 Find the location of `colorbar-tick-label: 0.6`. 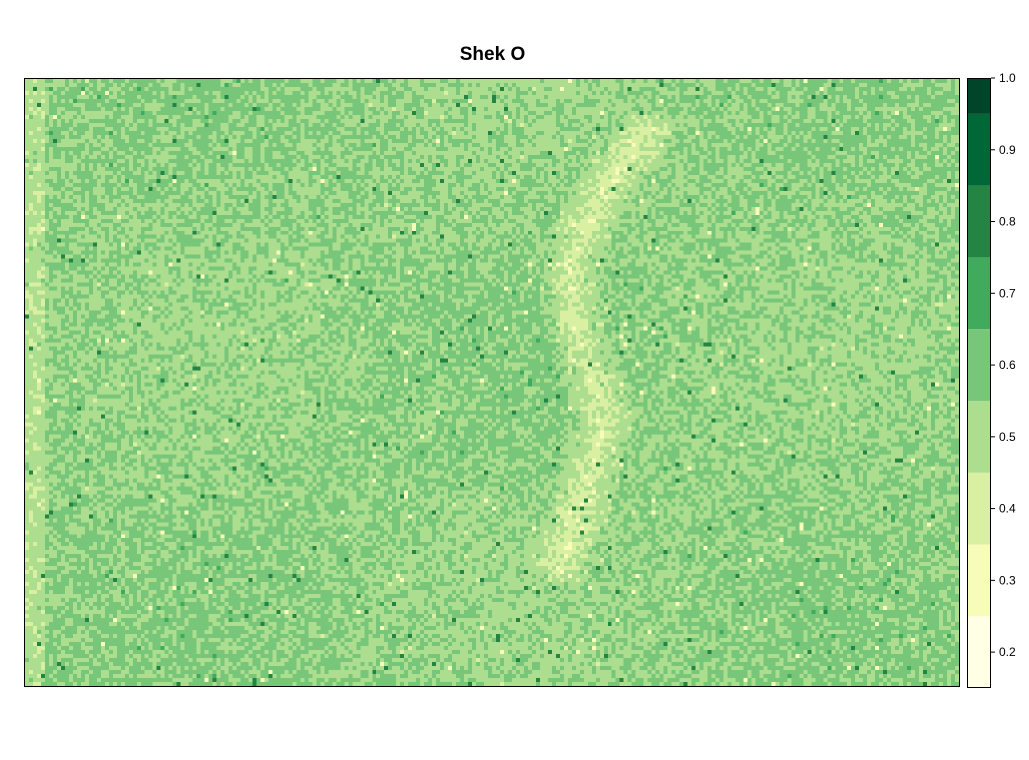

colorbar-tick-label: 0.6 is located at coordinates (1007, 365).